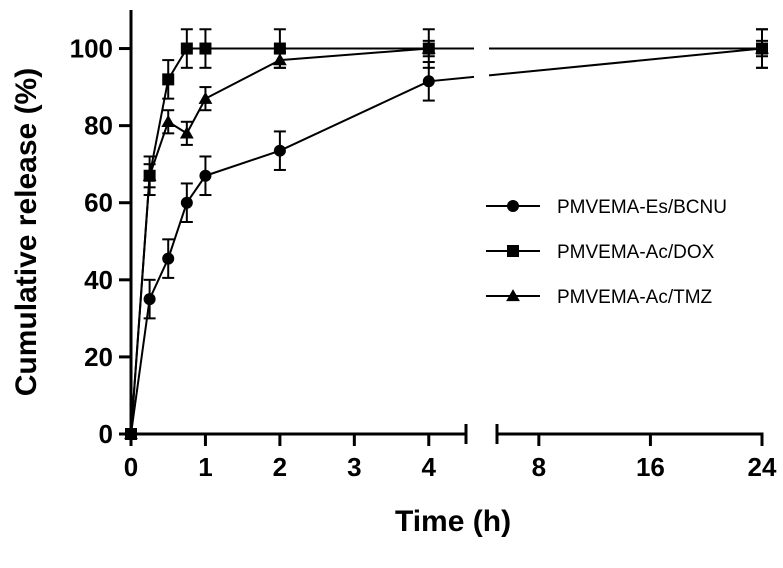  I want to click on legend-marker-circle, so click(513, 206).